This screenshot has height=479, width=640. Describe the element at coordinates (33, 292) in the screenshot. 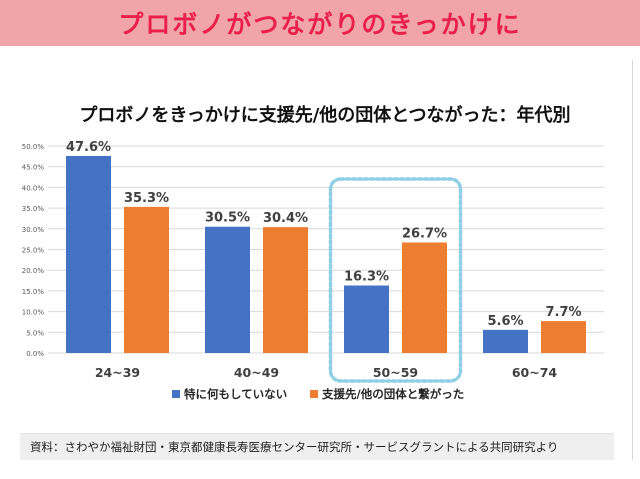

I see `y-tick-label: 15.0%` at that location.